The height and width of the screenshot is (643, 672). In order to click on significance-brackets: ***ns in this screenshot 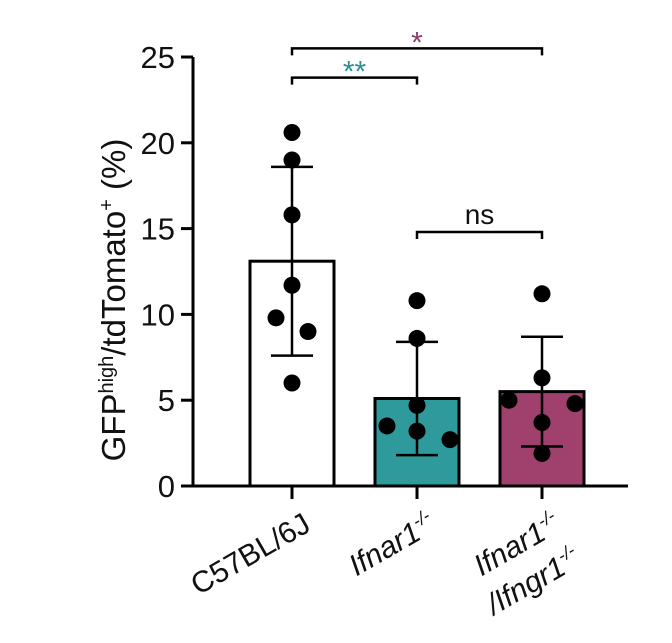, I will do `click(417, 133)`.